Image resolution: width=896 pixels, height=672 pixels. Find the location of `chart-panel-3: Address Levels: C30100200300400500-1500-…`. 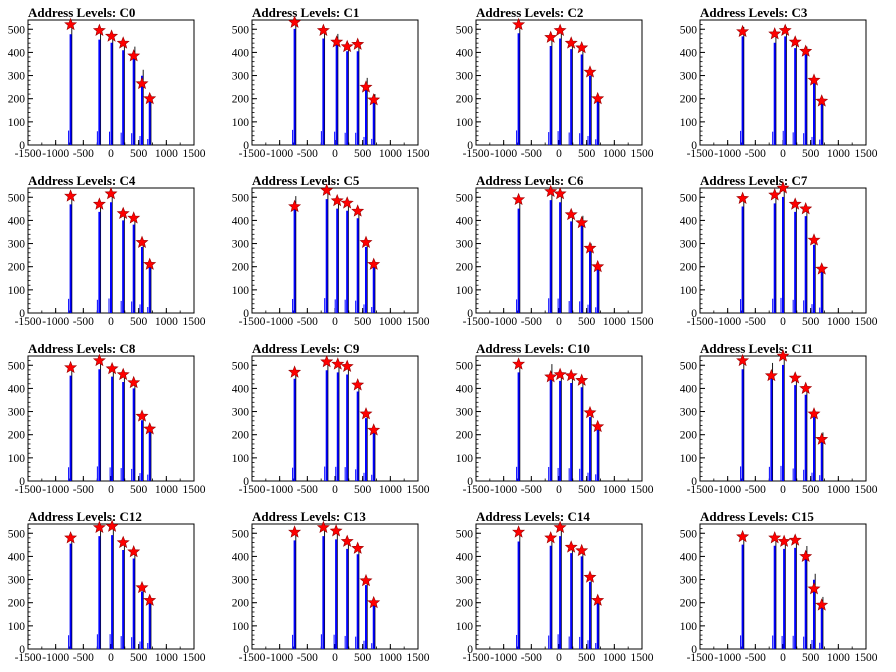

chart-panel-3: Address Levels: C30100200300400500-1500-… is located at coordinates (779, 82).